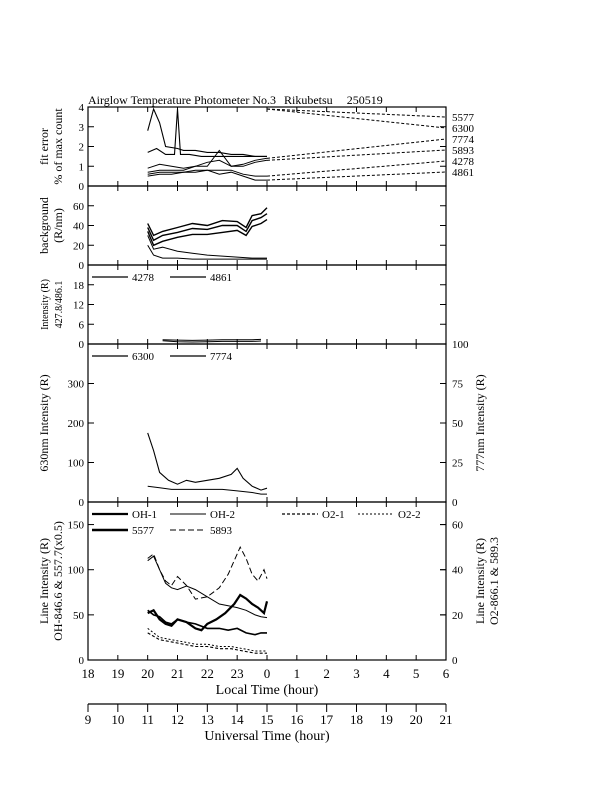  I want to click on y-tick-label: 20, so click(79, 246).